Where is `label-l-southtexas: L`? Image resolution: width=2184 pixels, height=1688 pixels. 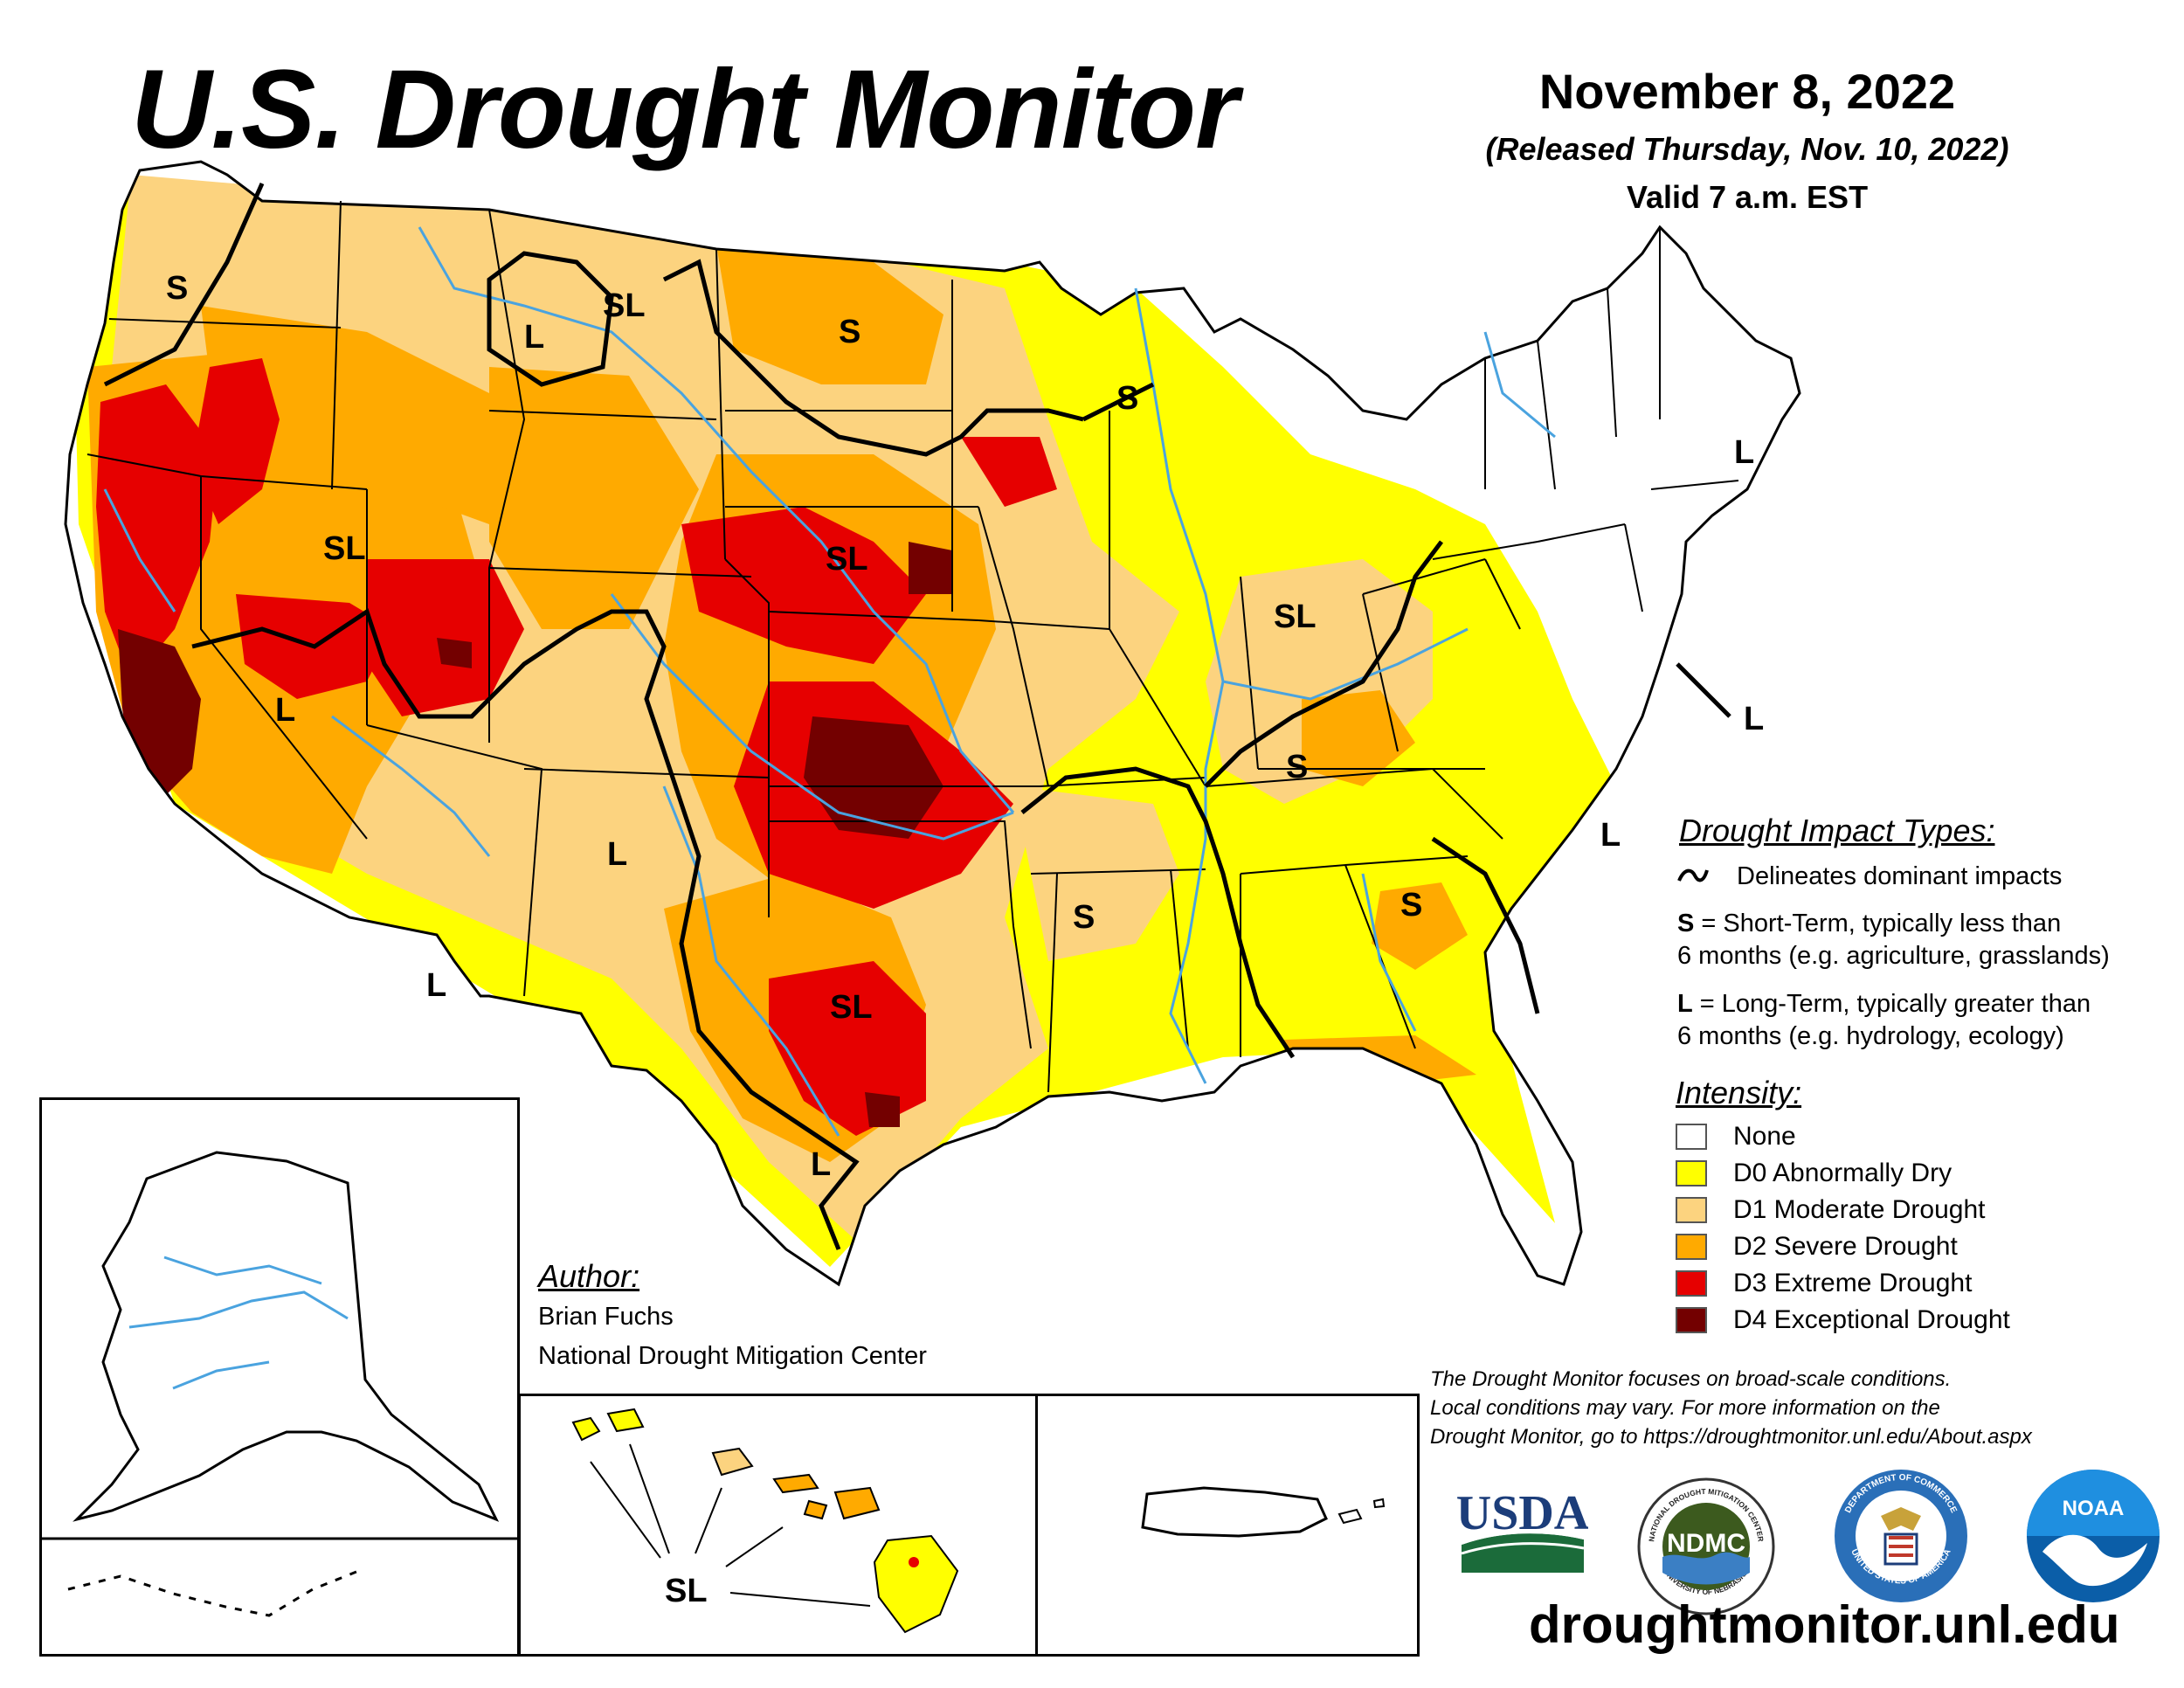
label-l-southtexas: L is located at coordinates (821, 1164).